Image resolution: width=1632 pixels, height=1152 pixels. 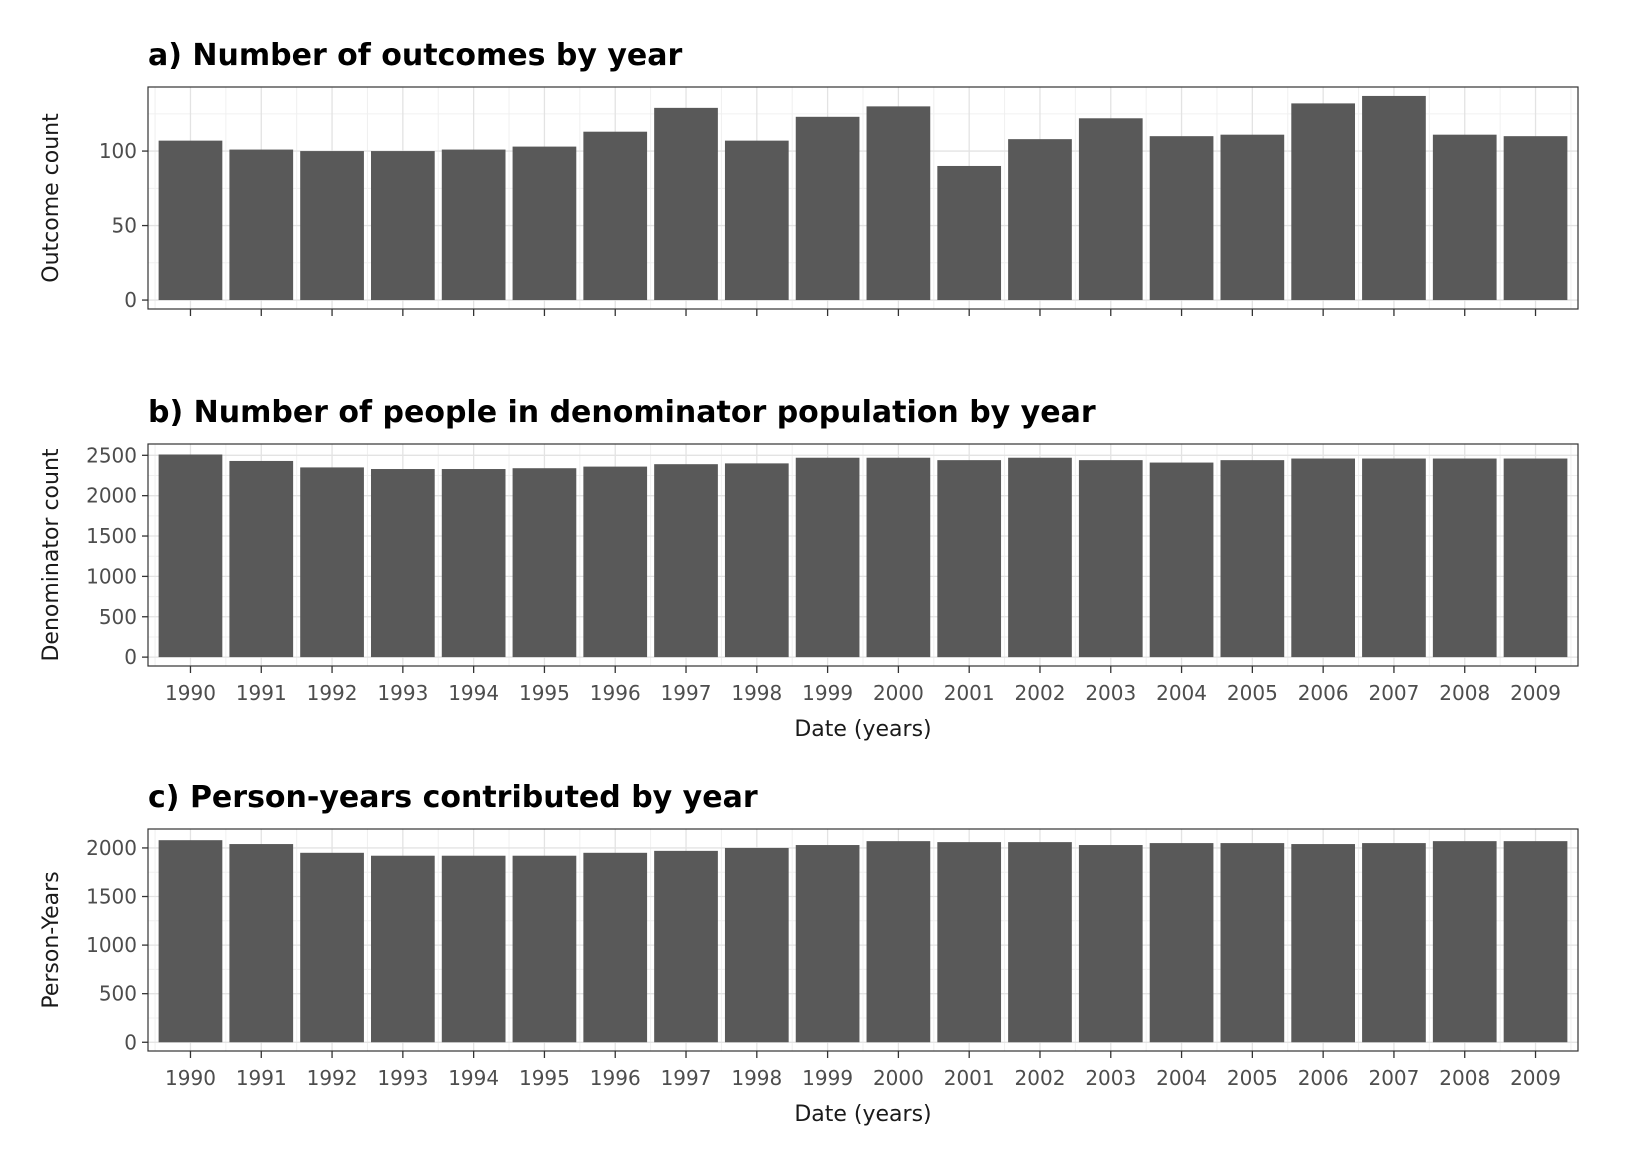 I want to click on x-tick-label: 1998, so click(x=756, y=1078).